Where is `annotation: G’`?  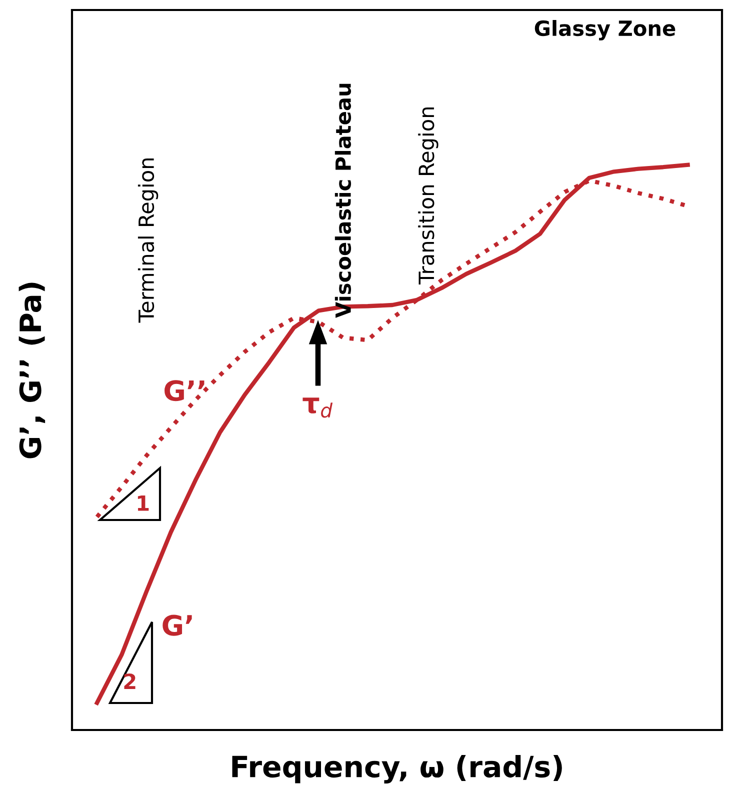 annotation: G’ is located at coordinates (177, 625).